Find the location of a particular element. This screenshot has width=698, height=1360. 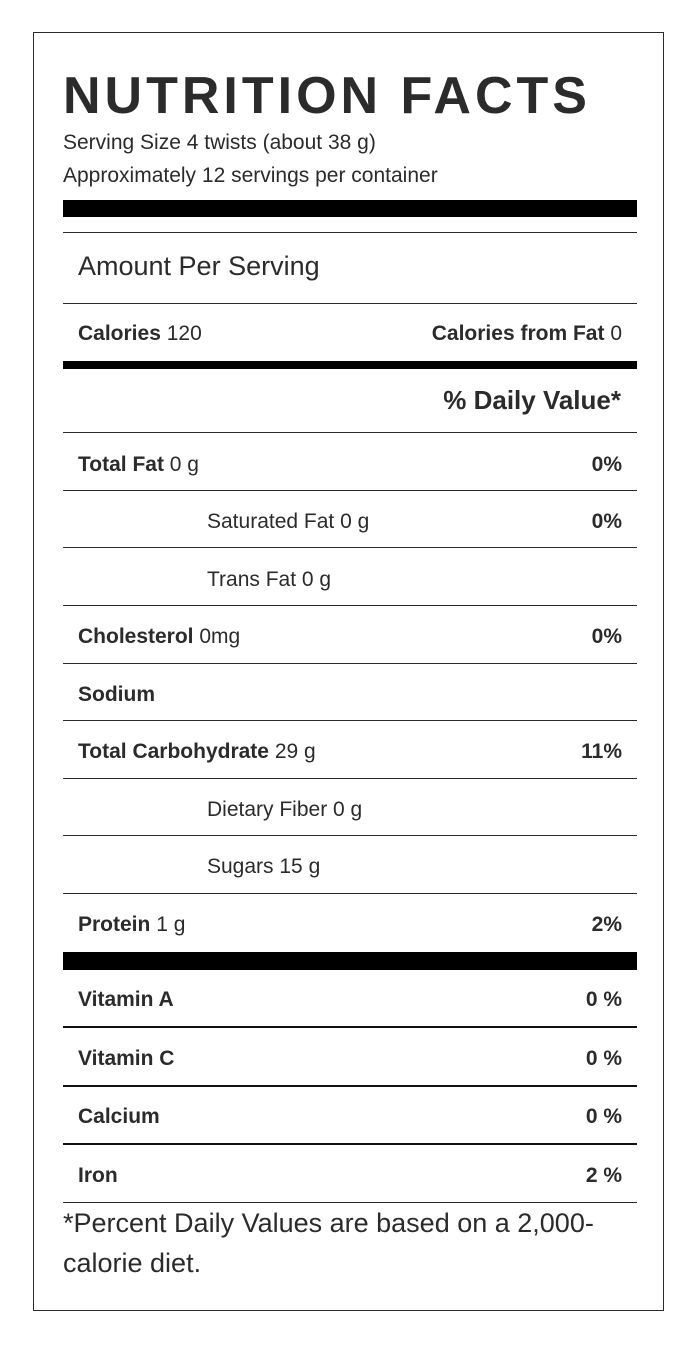

nutrient-row-trans-fat: Trans Fat 0 g is located at coordinates (269, 579).